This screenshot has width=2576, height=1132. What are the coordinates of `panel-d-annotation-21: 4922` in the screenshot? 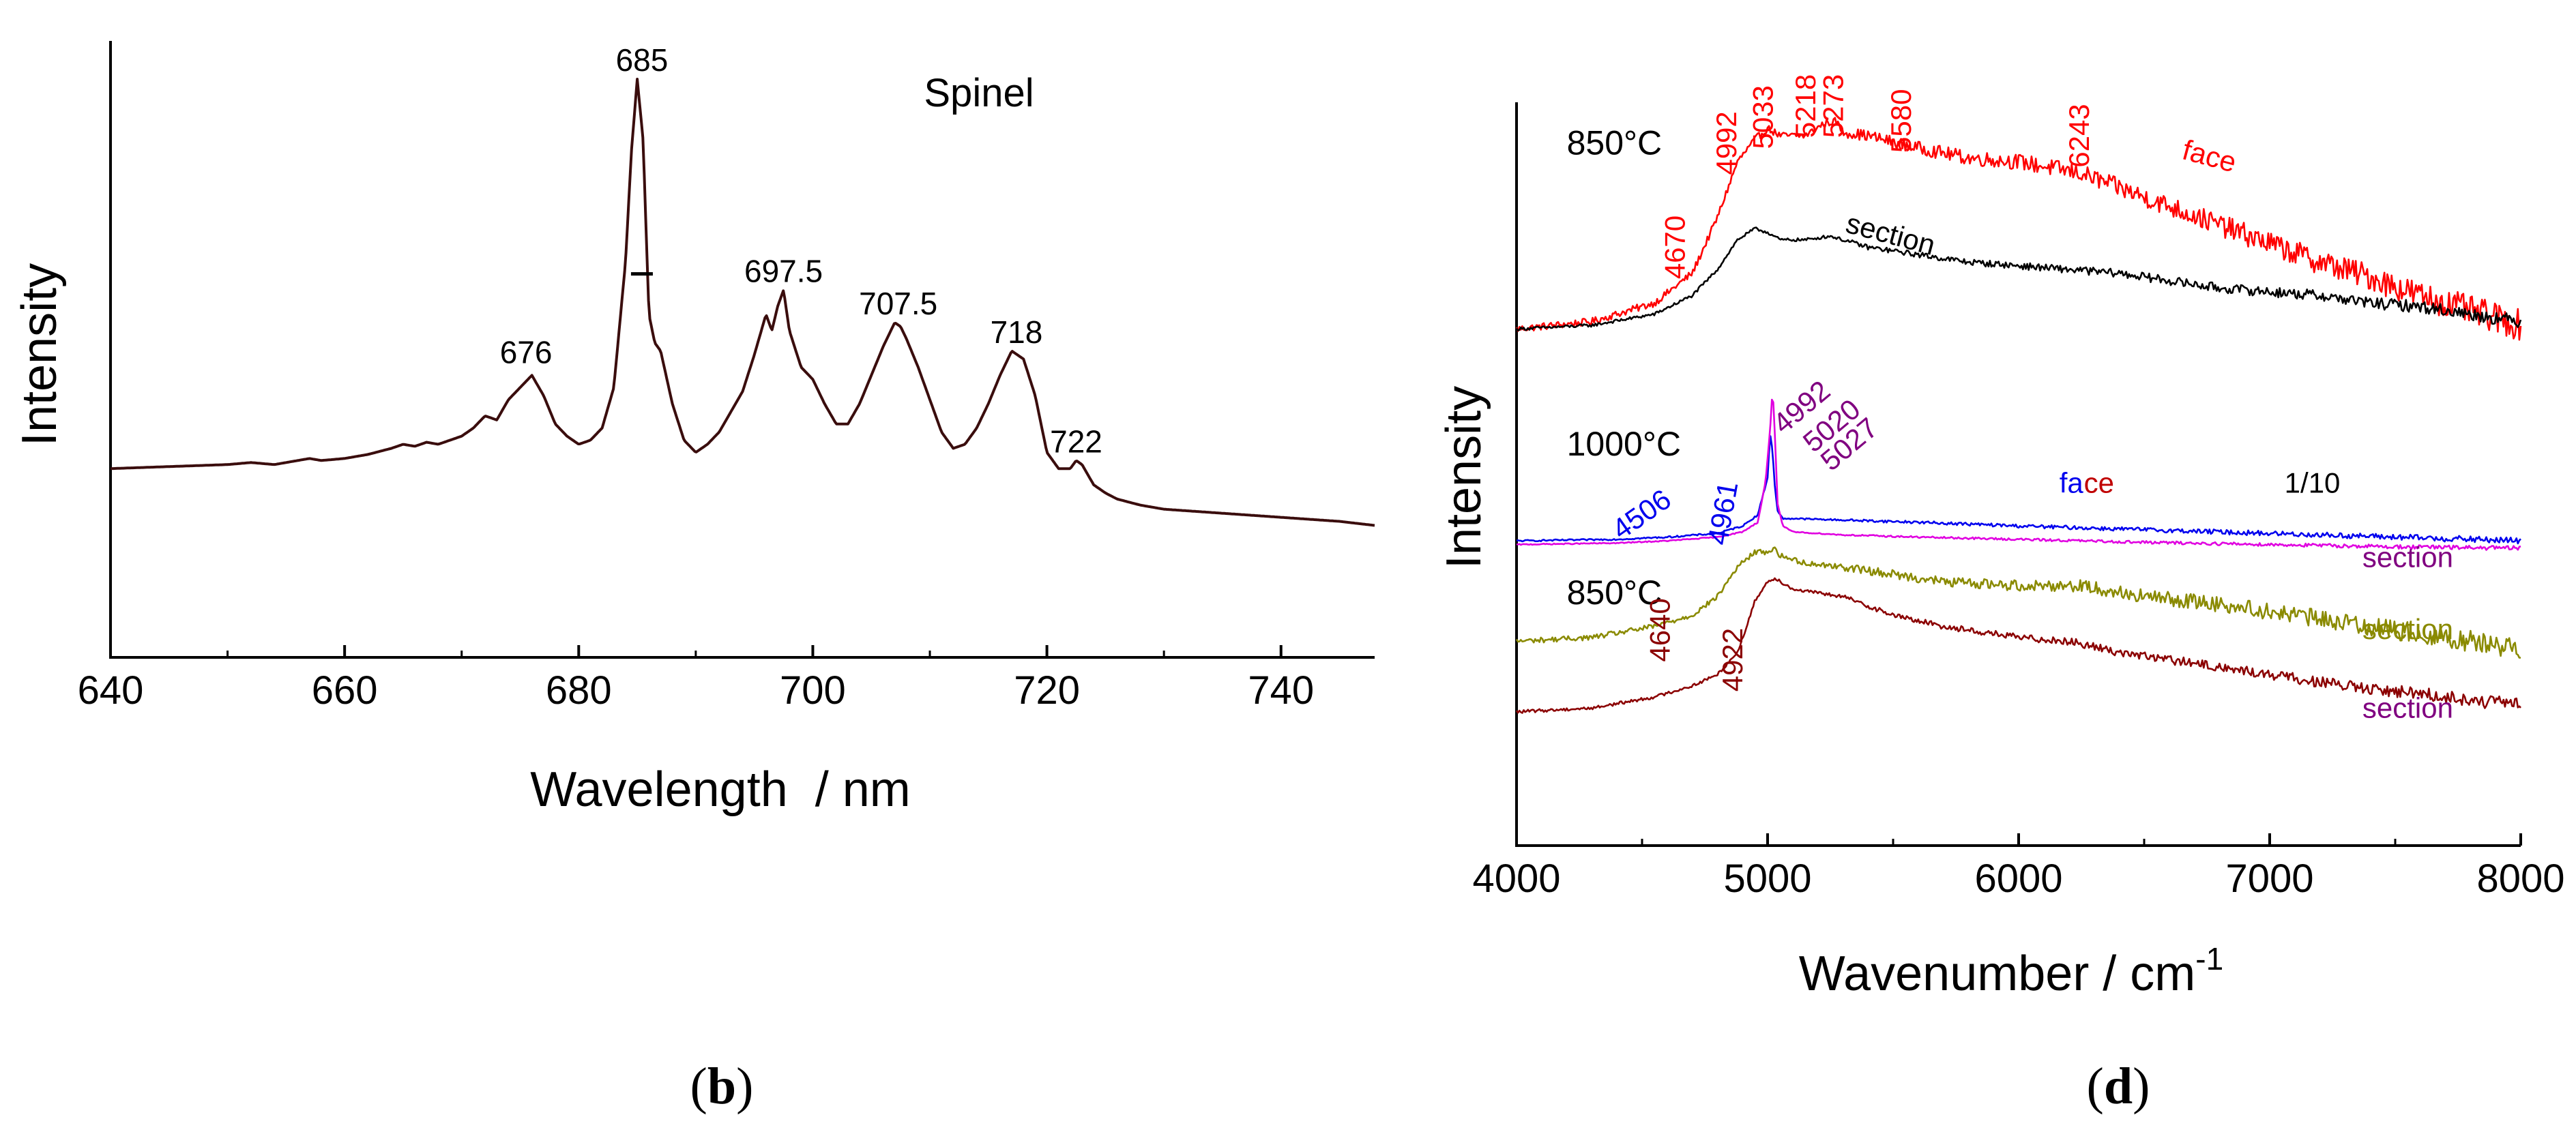 It's located at (1732, 659).